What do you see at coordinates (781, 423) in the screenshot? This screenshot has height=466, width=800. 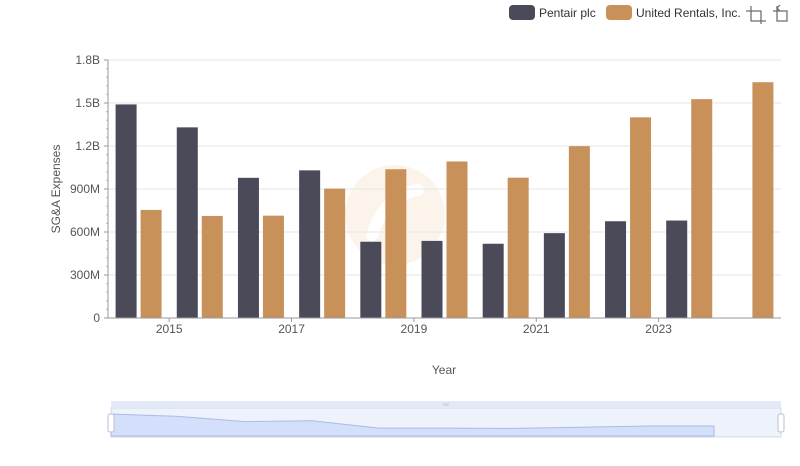 I see `range-slider-right-handle` at bounding box center [781, 423].